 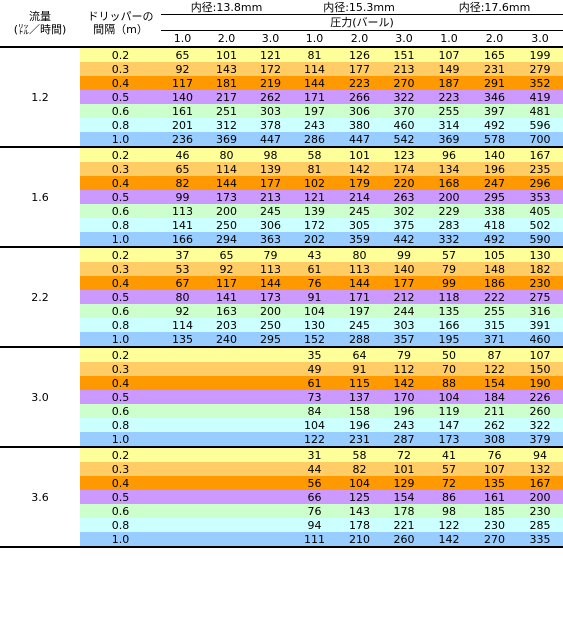 What do you see at coordinates (315, 54) in the screenshot?
I see `flow-rate-cell: 81` at bounding box center [315, 54].